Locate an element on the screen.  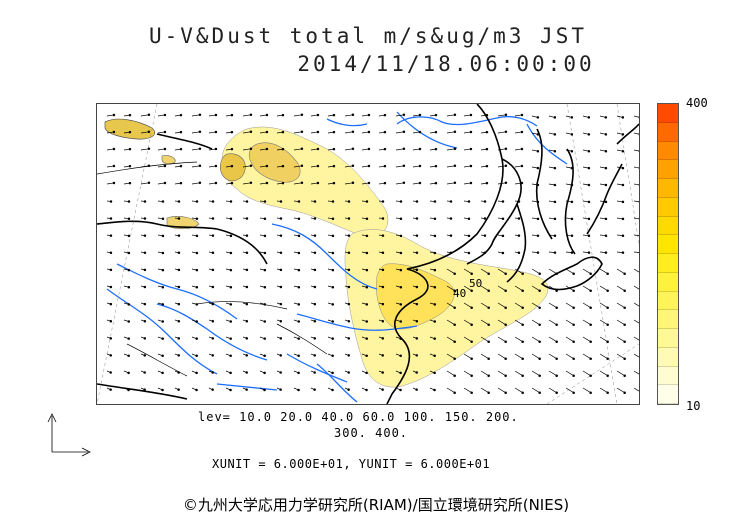
copyright-text: ©九州大学応用力学研究所(RIAM)/国立環境研究所(NIES) is located at coordinates (376, 505).